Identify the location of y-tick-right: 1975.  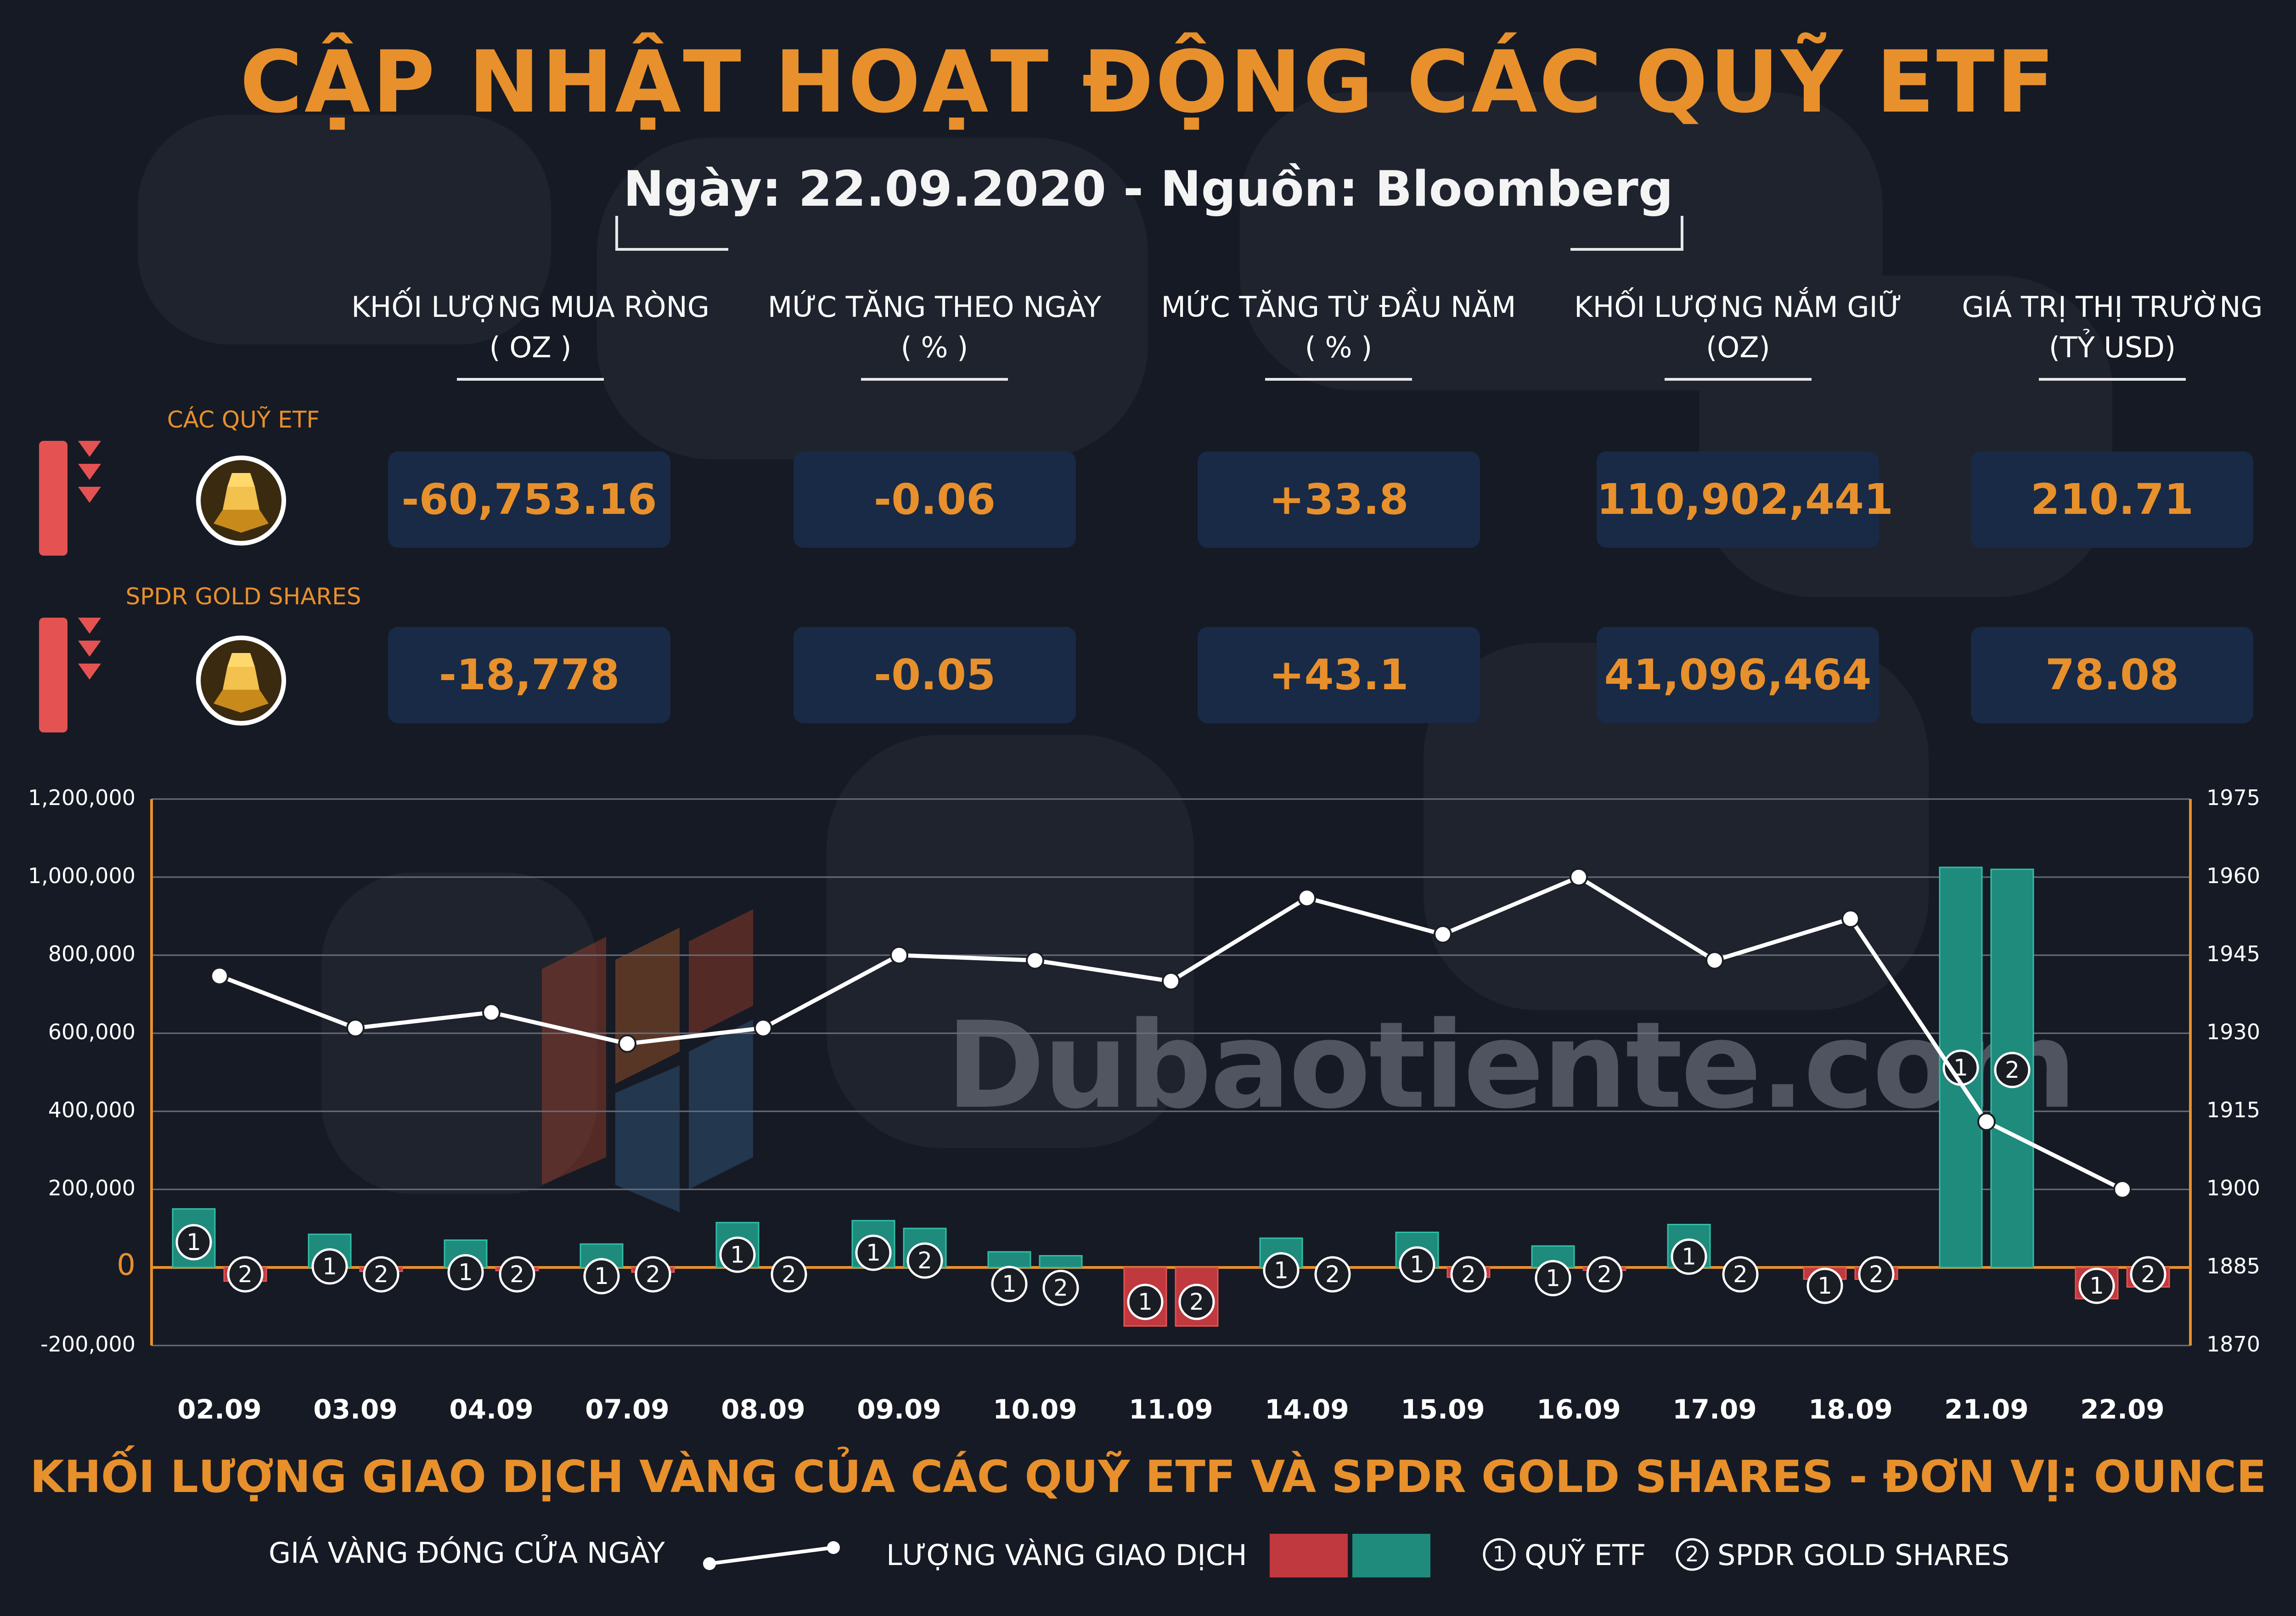
(2233, 797).